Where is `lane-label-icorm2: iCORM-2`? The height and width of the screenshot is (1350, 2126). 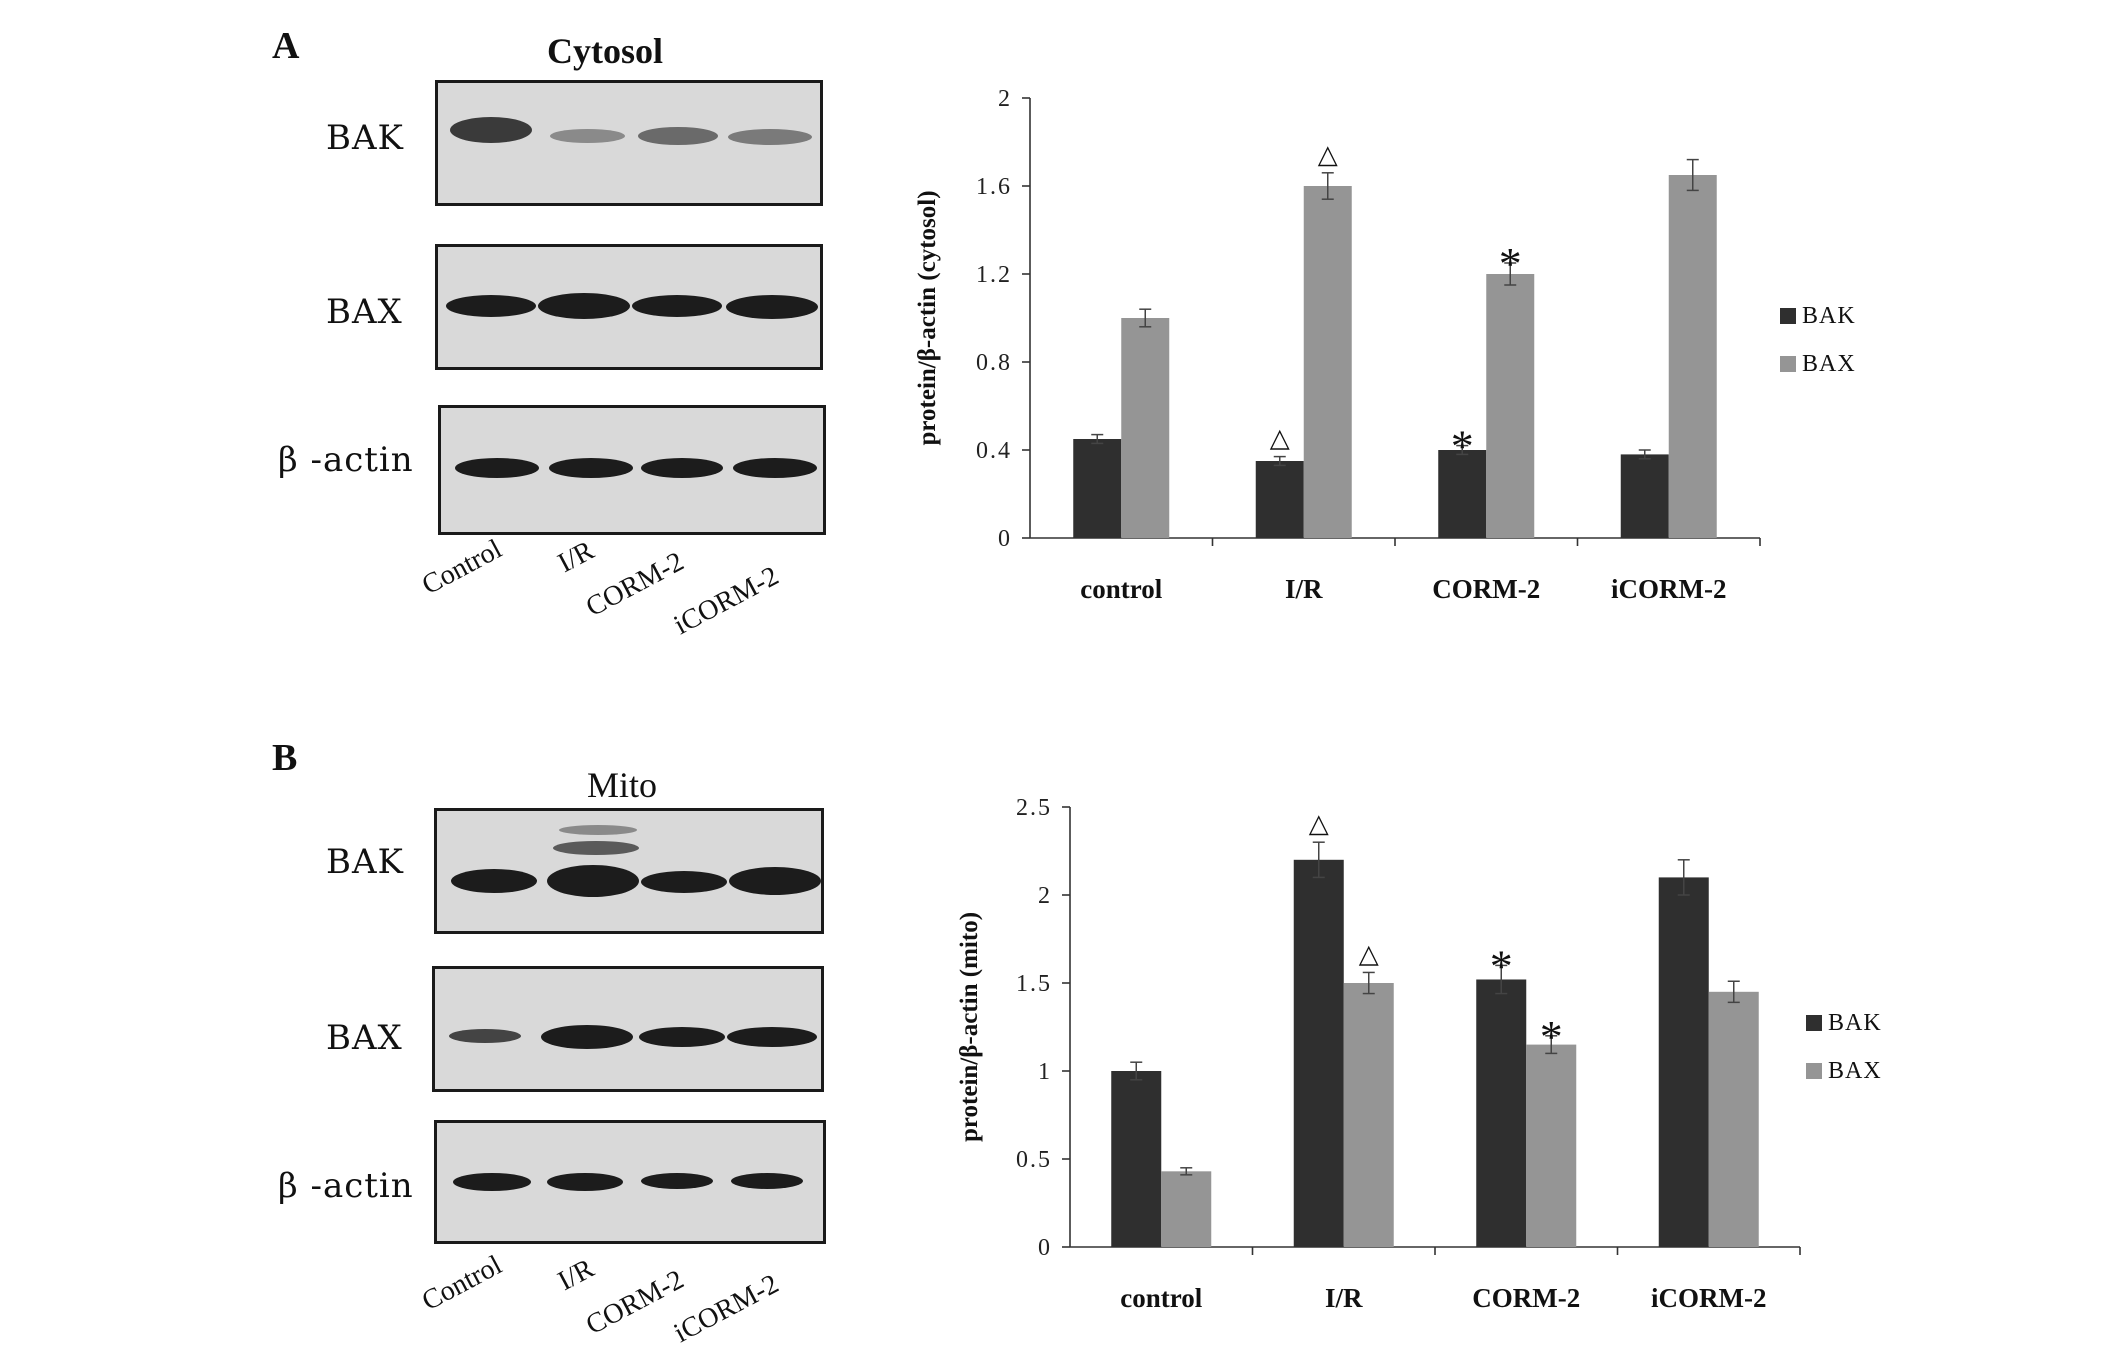 lane-label-icorm2: iCORM-2 is located at coordinates (726, 1309).